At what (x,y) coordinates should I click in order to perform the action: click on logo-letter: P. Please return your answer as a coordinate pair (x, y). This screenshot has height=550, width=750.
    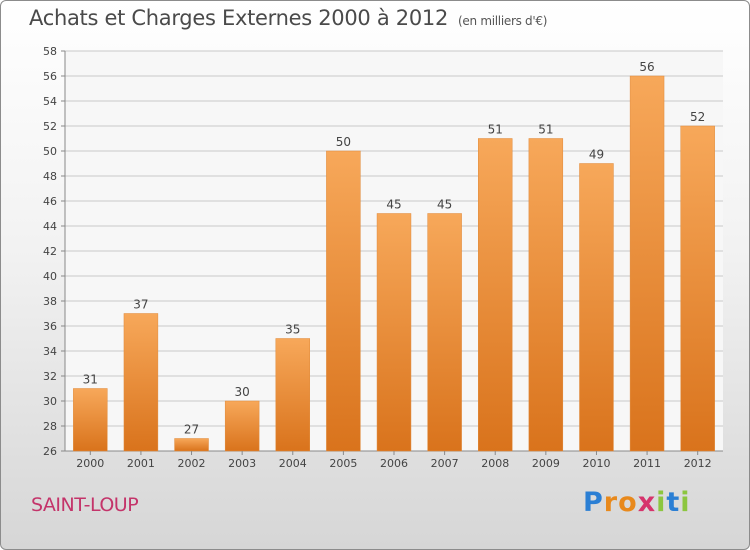
    Looking at the image, I should click on (593, 502).